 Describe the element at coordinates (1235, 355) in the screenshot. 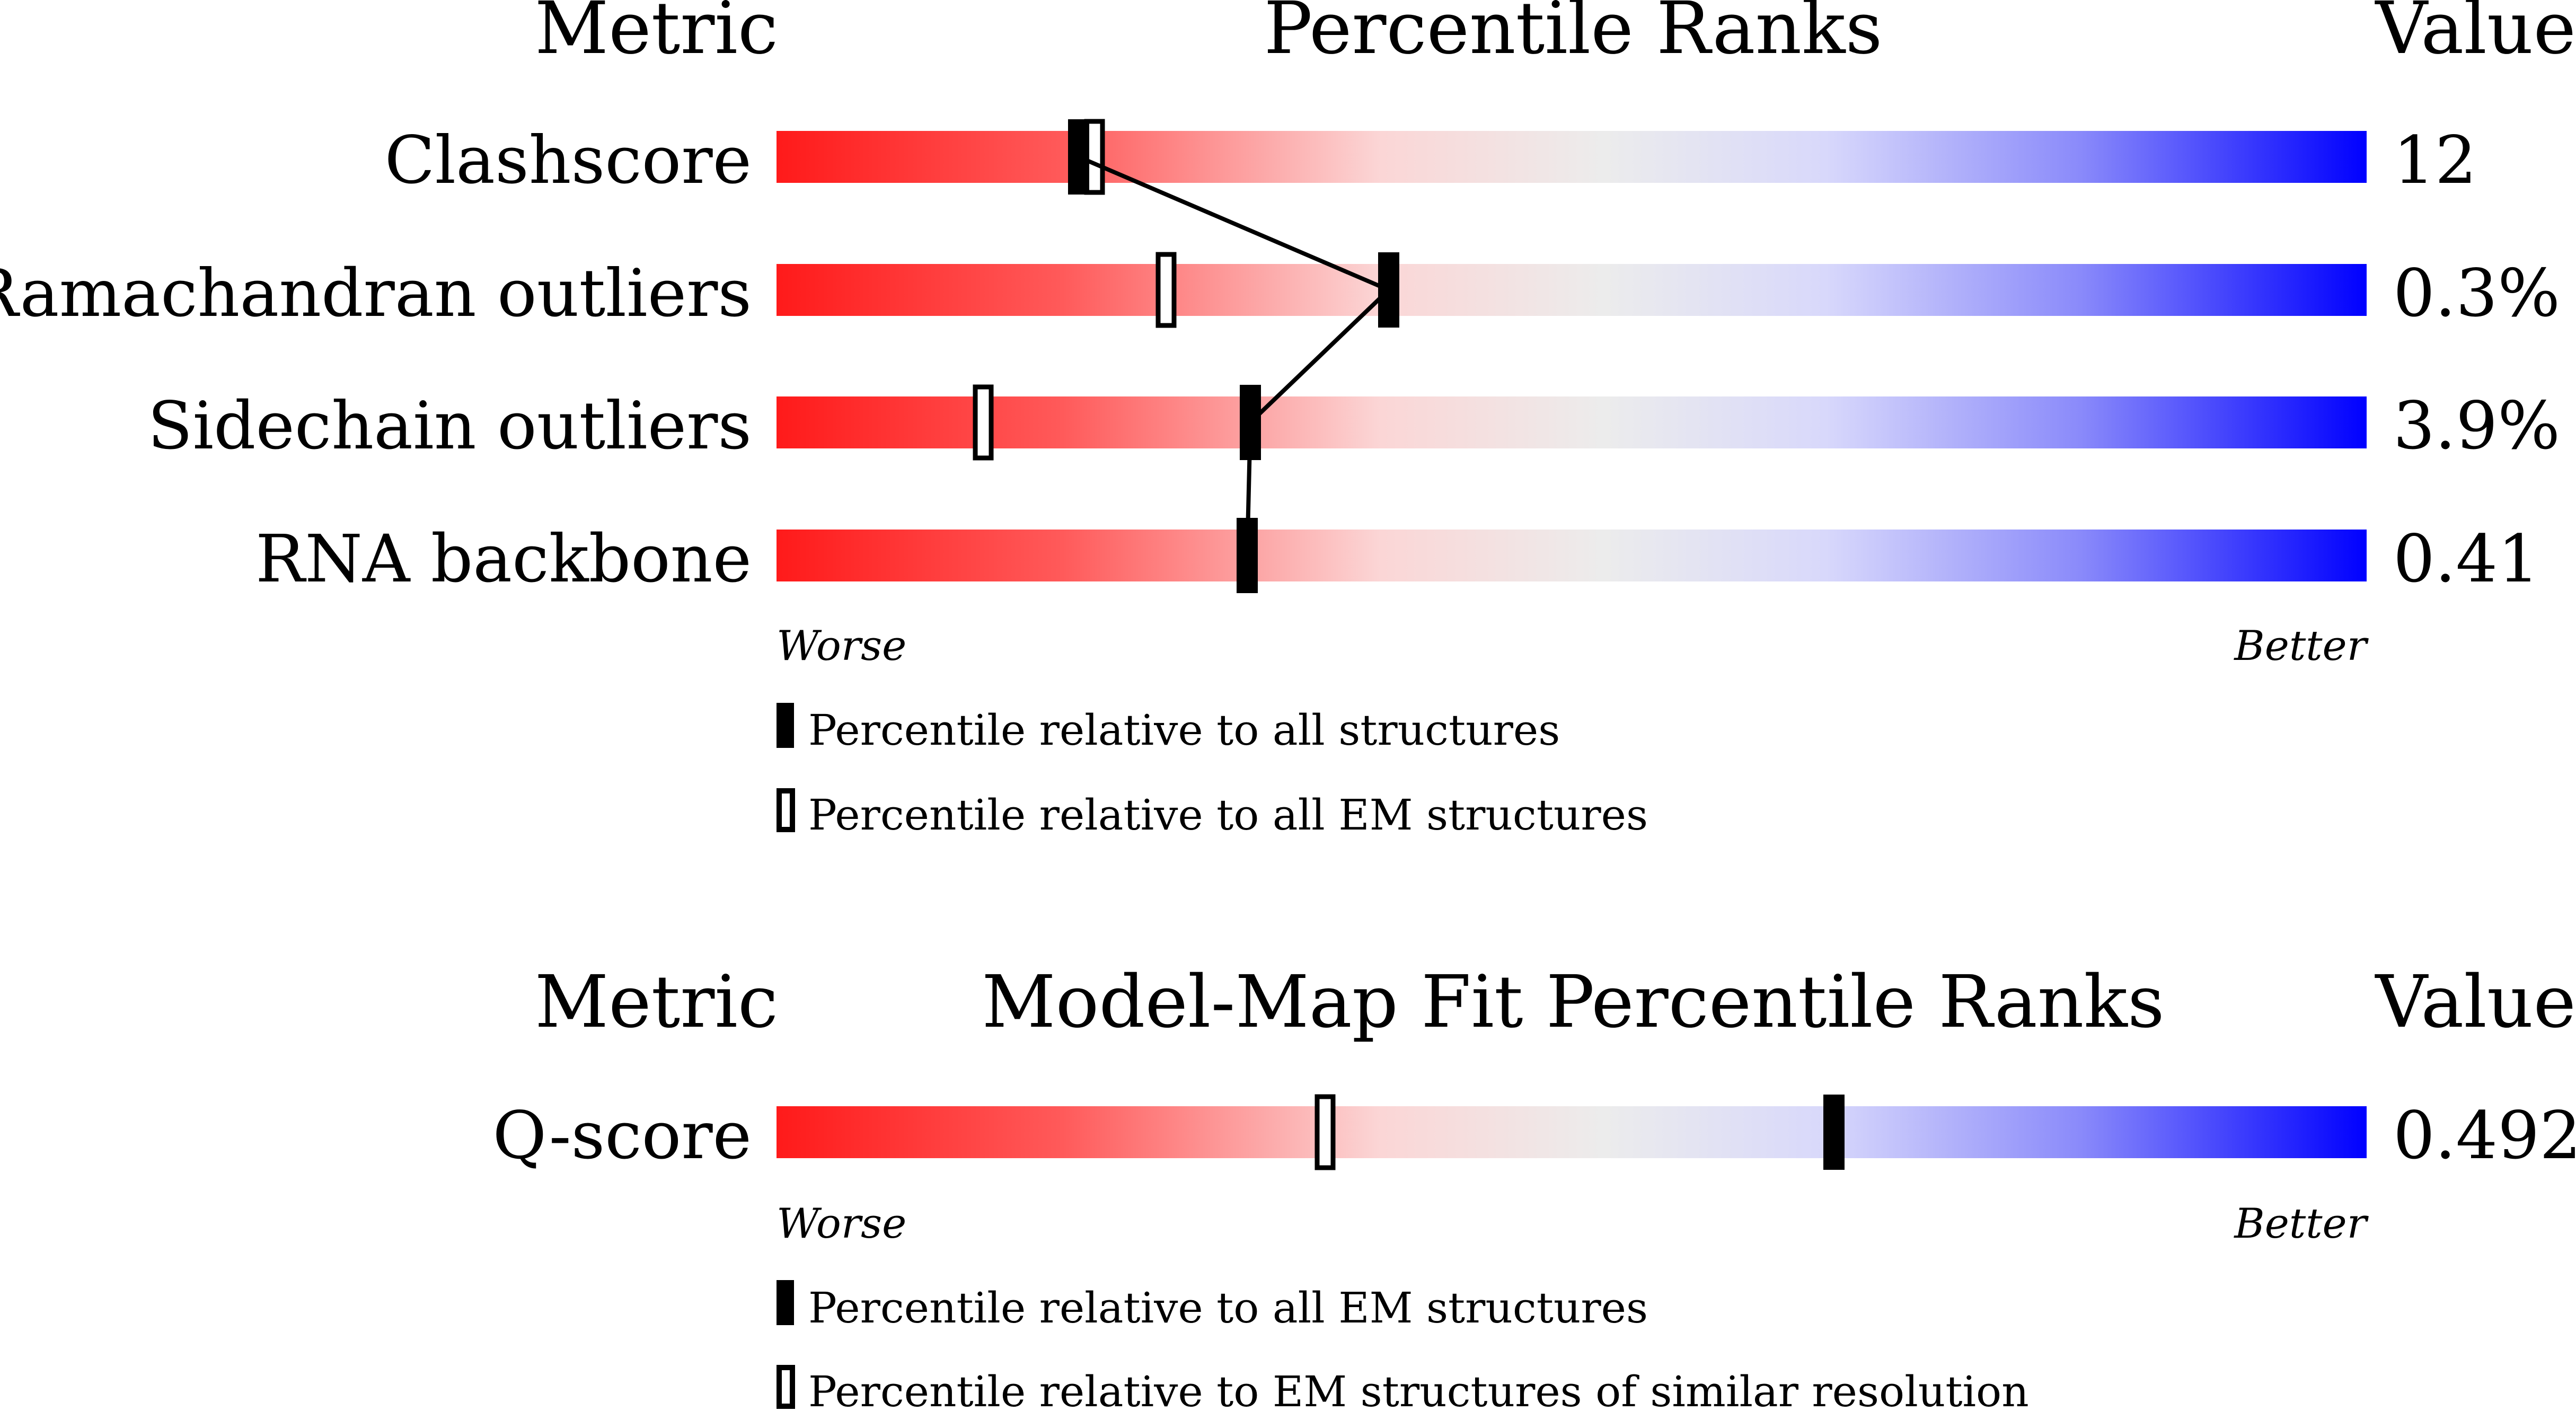

I see `all-structures-connector-line` at that location.